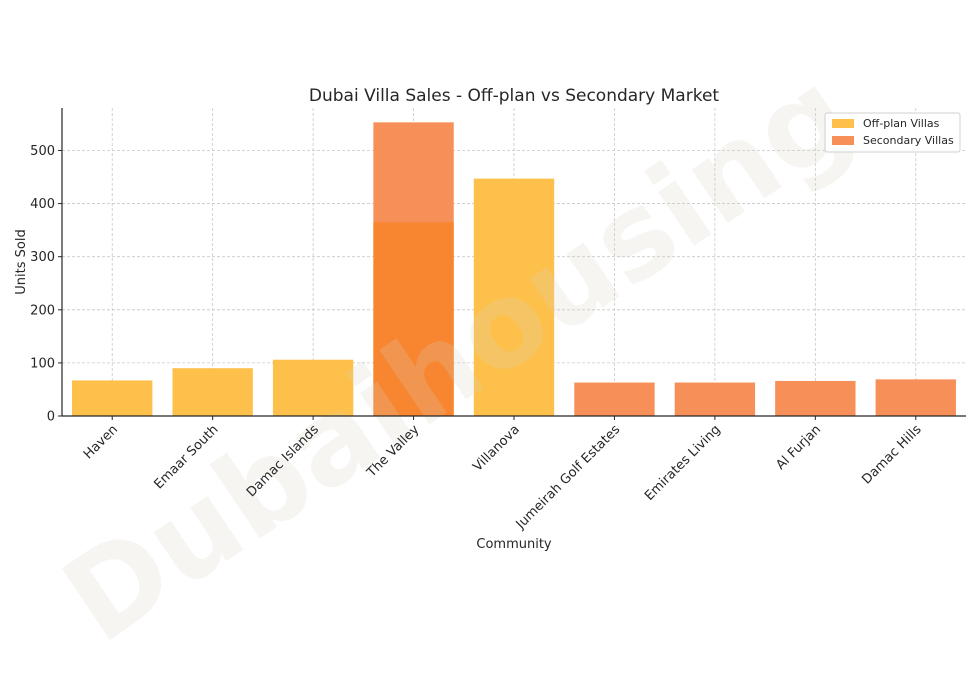  What do you see at coordinates (798, 447) in the screenshot?
I see `x-tick-label: Al Furjan` at bounding box center [798, 447].